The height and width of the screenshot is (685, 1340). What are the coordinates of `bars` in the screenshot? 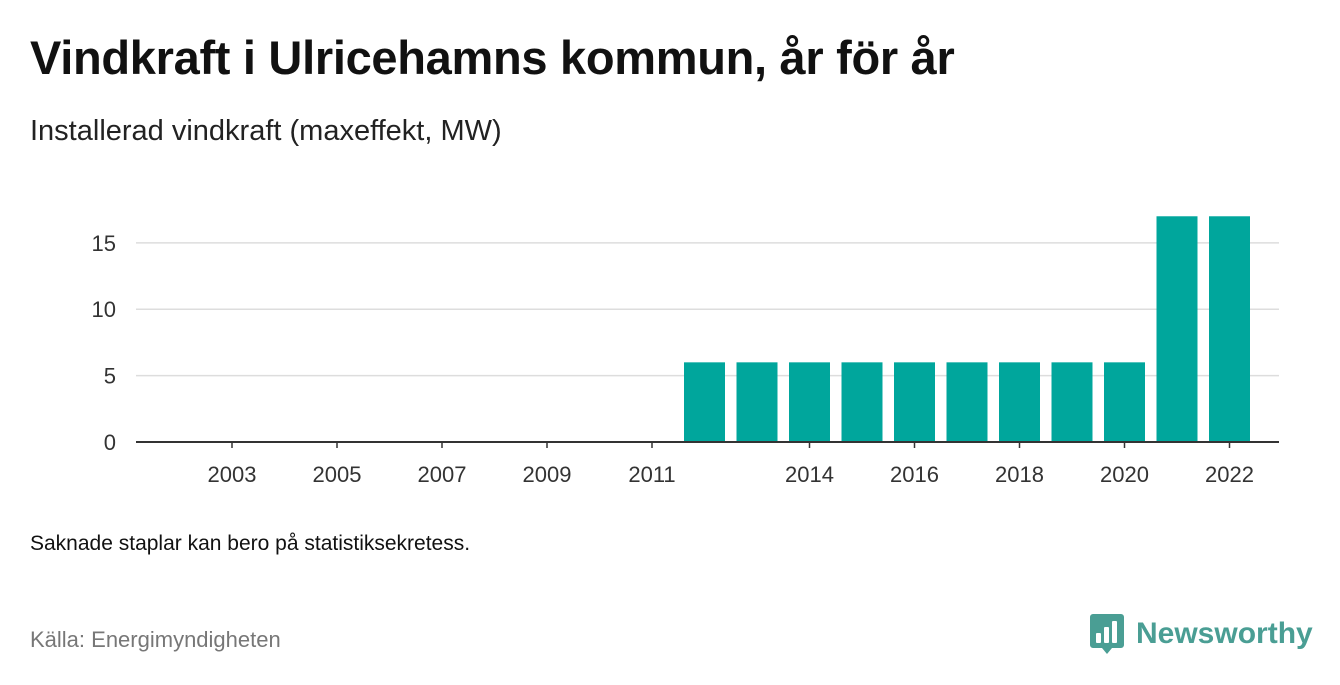 It's located at (967, 329).